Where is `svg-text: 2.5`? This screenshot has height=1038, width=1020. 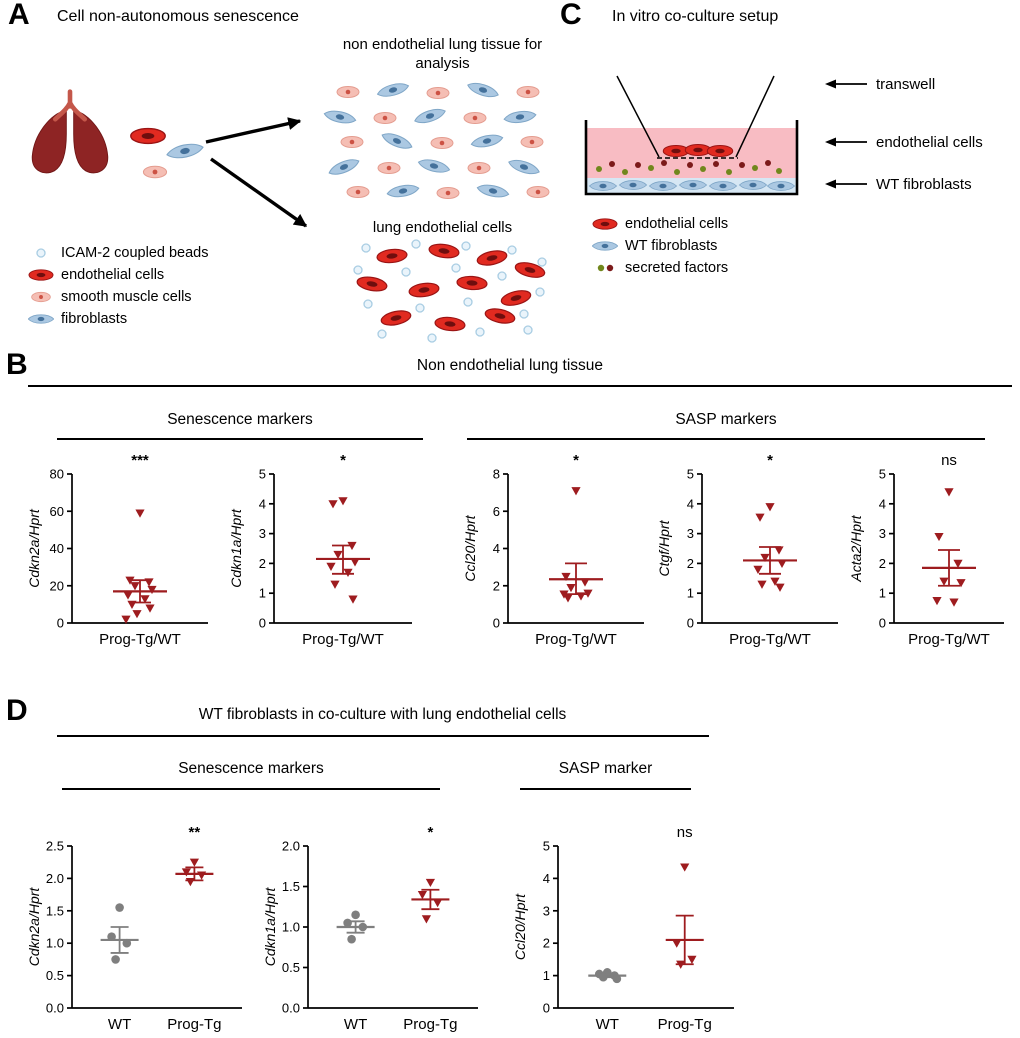
svg-text: 2.5 is located at coordinates (55, 846).